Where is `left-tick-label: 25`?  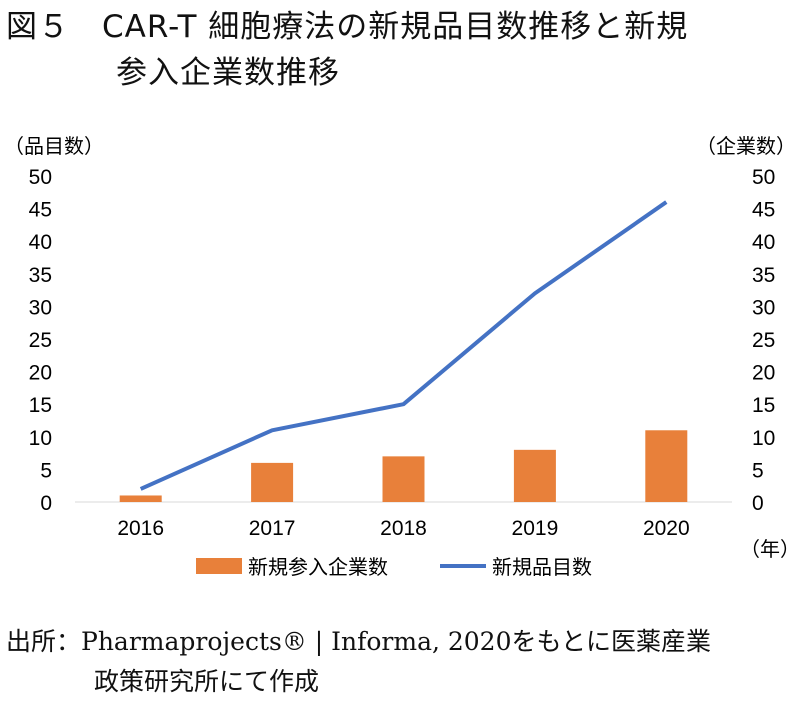 left-tick-label: 25 is located at coordinates (40, 340).